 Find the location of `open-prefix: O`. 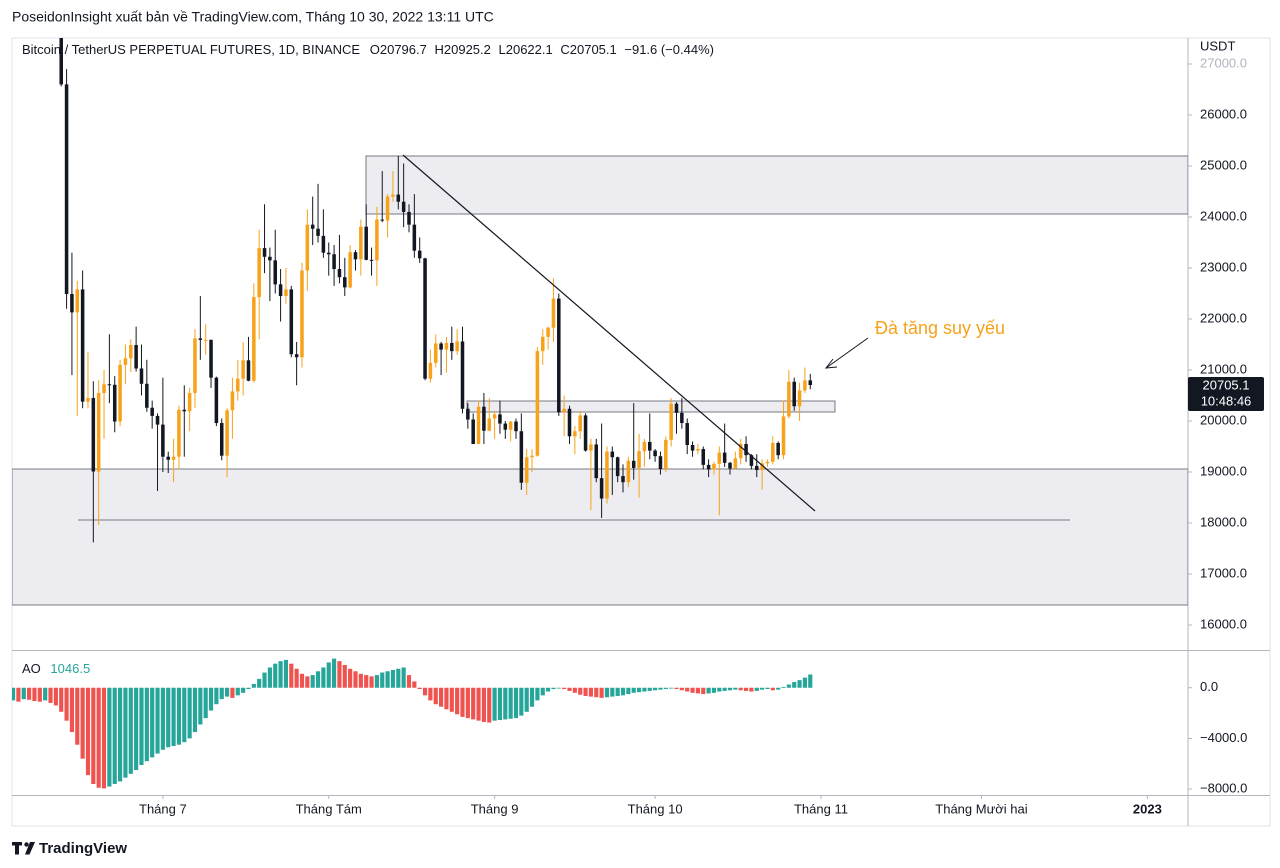

open-prefix: O is located at coordinates (375, 49).